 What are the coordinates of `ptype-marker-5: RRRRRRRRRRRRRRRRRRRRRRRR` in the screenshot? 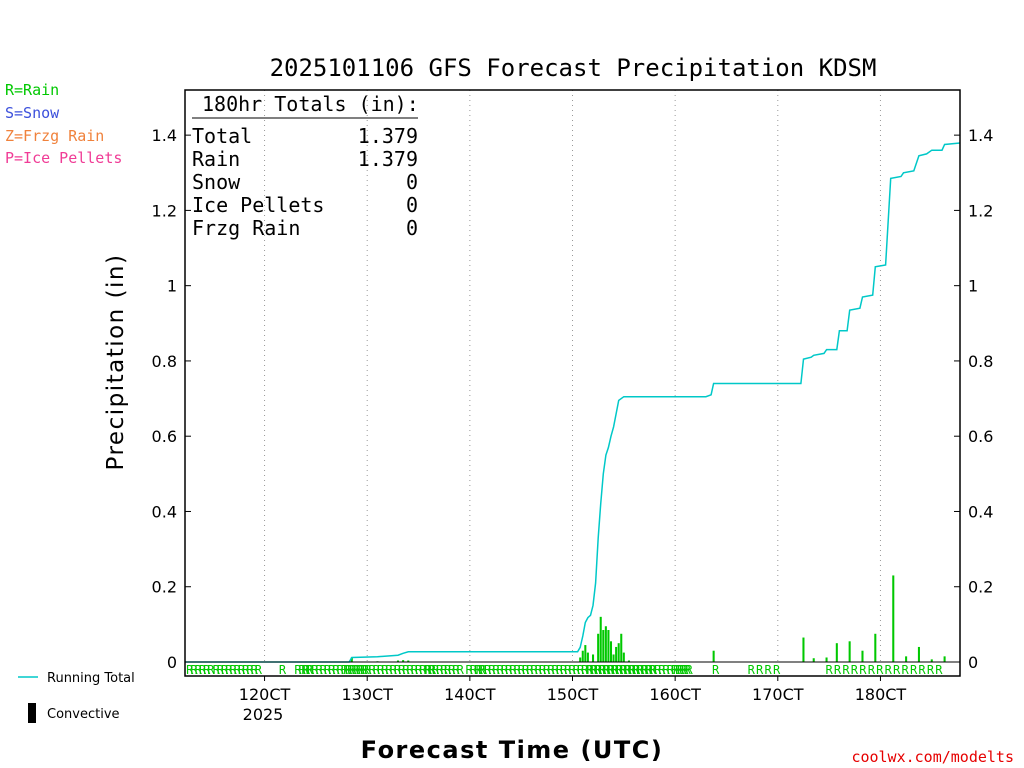 It's located at (395, 670).